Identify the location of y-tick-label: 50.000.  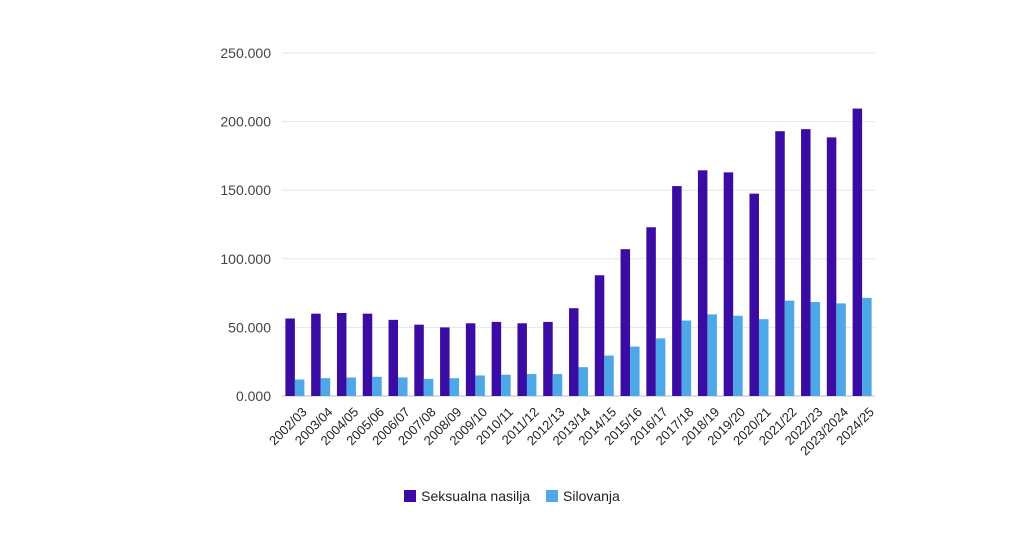
(249, 327).